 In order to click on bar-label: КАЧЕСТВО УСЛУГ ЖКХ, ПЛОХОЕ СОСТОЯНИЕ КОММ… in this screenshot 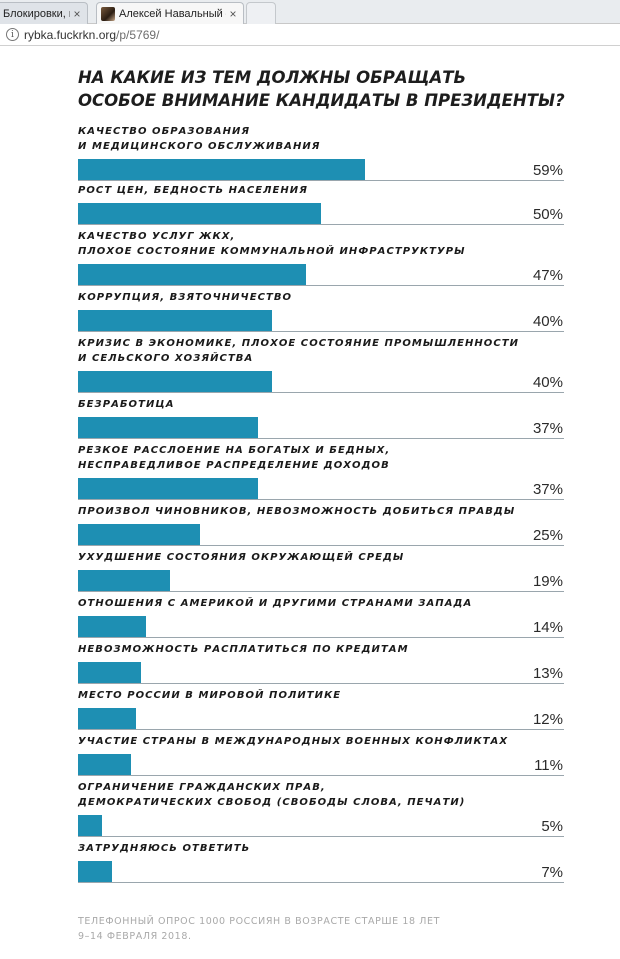, I will do `click(321, 244)`.